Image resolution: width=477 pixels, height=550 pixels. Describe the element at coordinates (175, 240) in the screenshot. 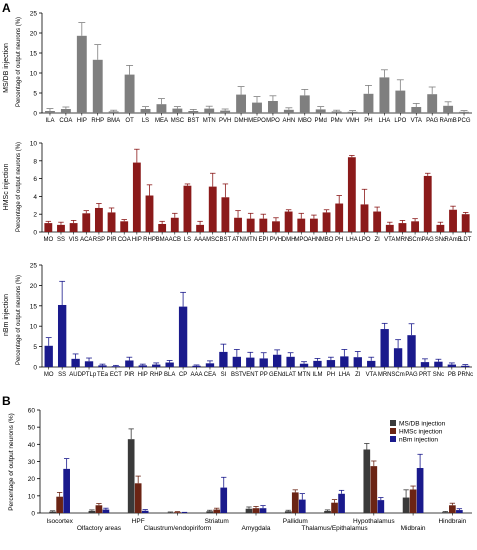

I see `x-tick-label: ACB` at that location.